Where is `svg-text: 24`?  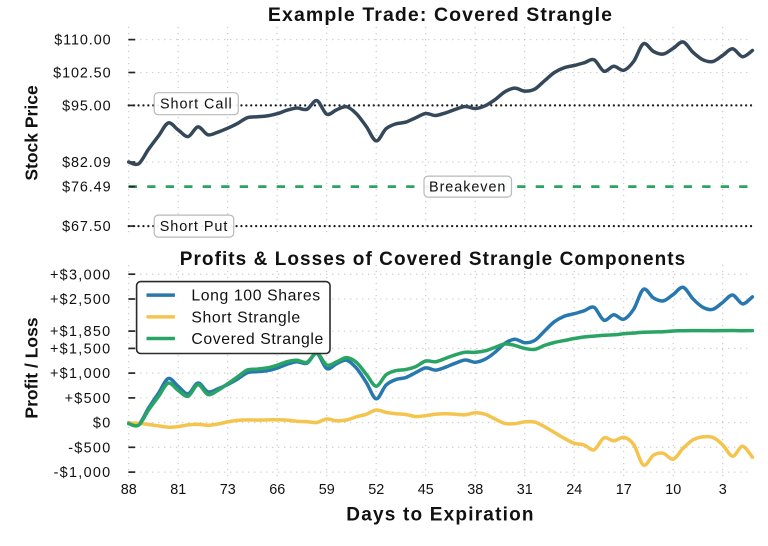
svg-text: 24 is located at coordinates (574, 490).